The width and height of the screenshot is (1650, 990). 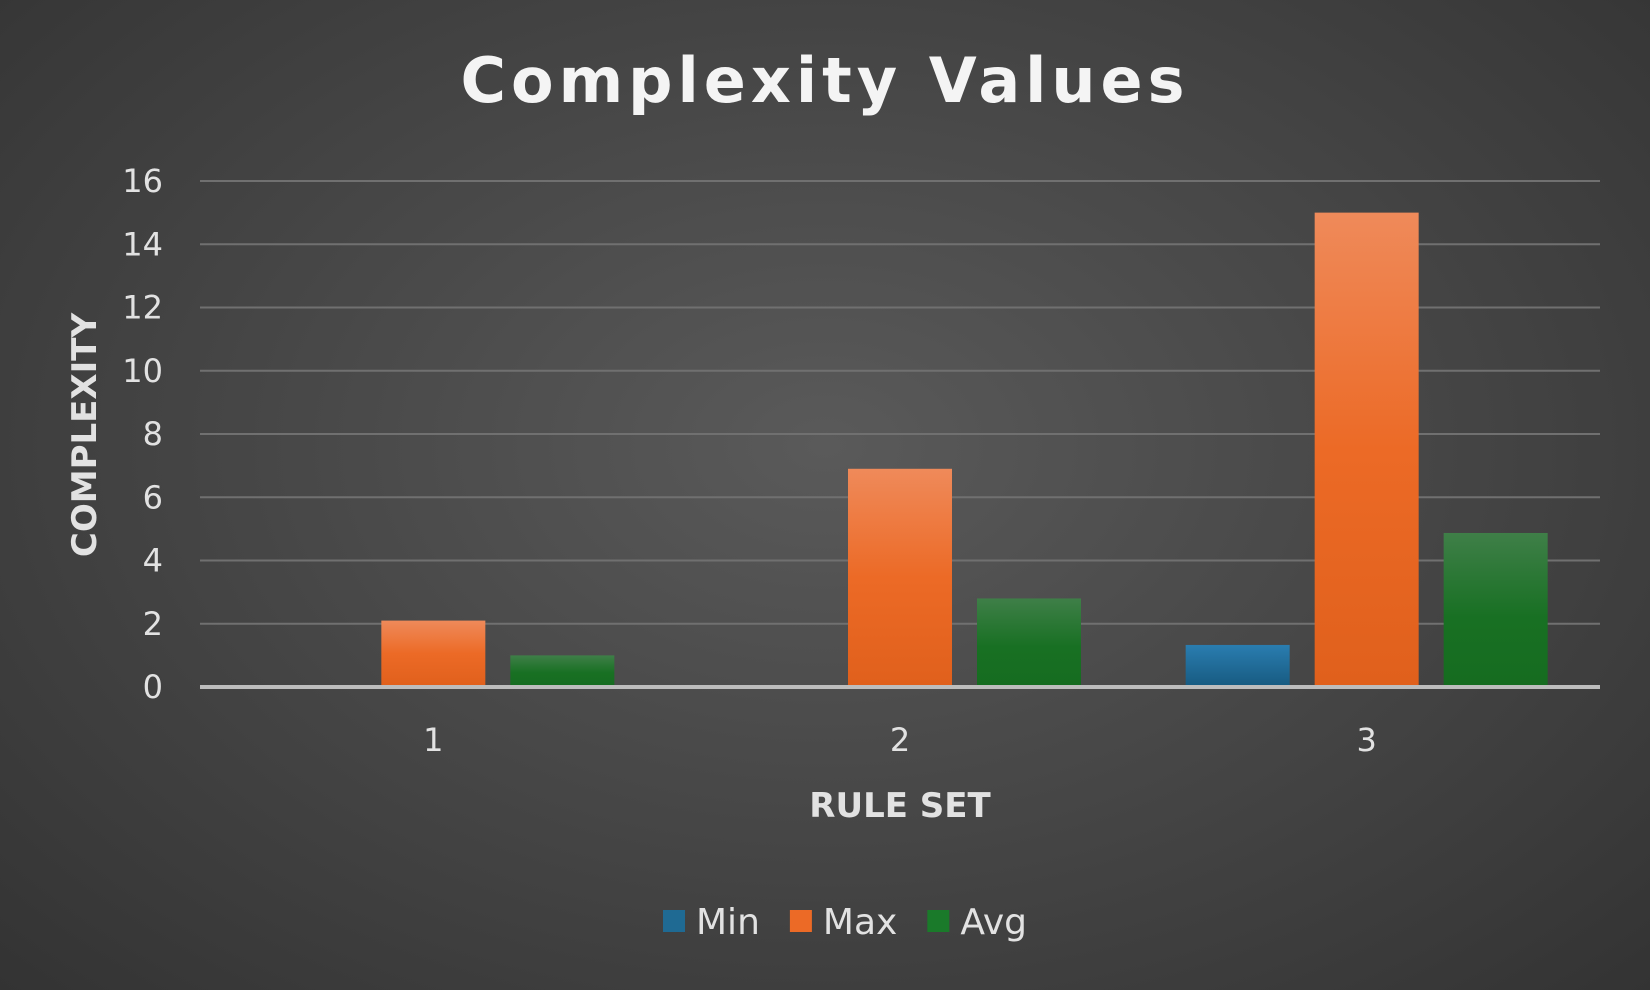 What do you see at coordinates (993, 922) in the screenshot?
I see `legend-label-avg: Avg` at bounding box center [993, 922].